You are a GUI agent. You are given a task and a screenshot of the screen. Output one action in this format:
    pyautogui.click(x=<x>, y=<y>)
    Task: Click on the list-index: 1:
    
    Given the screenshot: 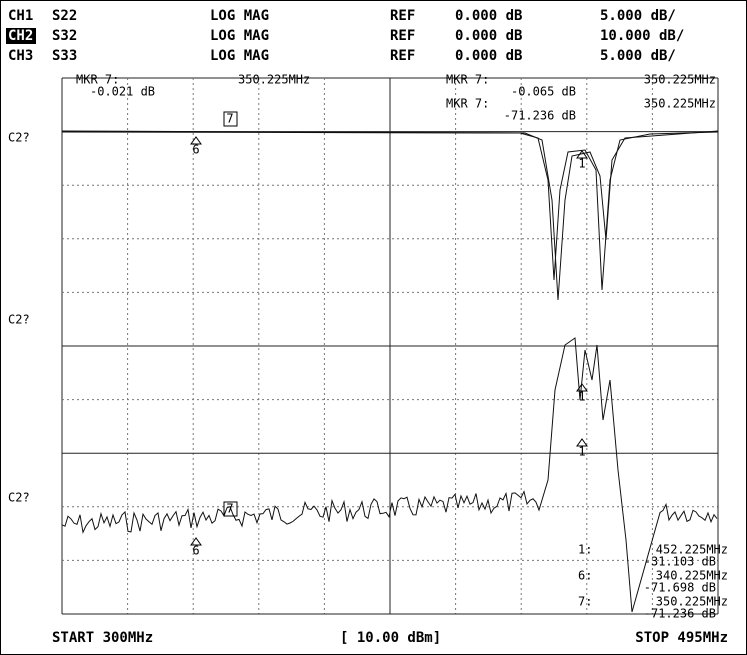 What is the action you would take?
    pyautogui.click(x=585, y=550)
    